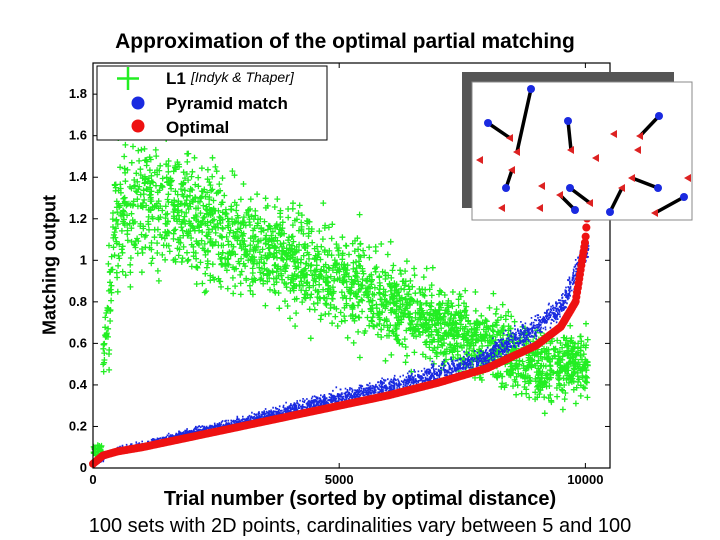 The height and width of the screenshot is (540, 720). What do you see at coordinates (78, 342) in the screenshot?
I see `y-tick-label: 0.6` at bounding box center [78, 342].